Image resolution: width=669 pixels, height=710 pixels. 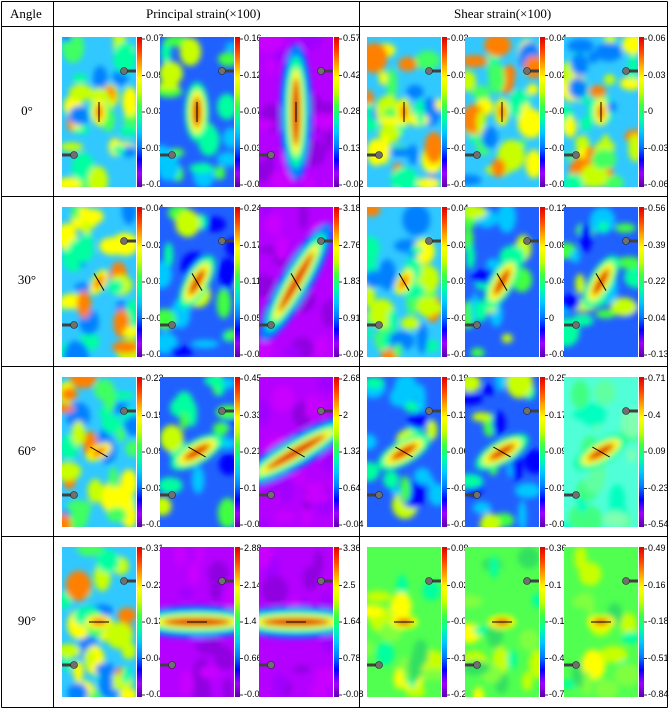 I want to click on colorbar-tick-label: -0.43, so click(x=559, y=657).